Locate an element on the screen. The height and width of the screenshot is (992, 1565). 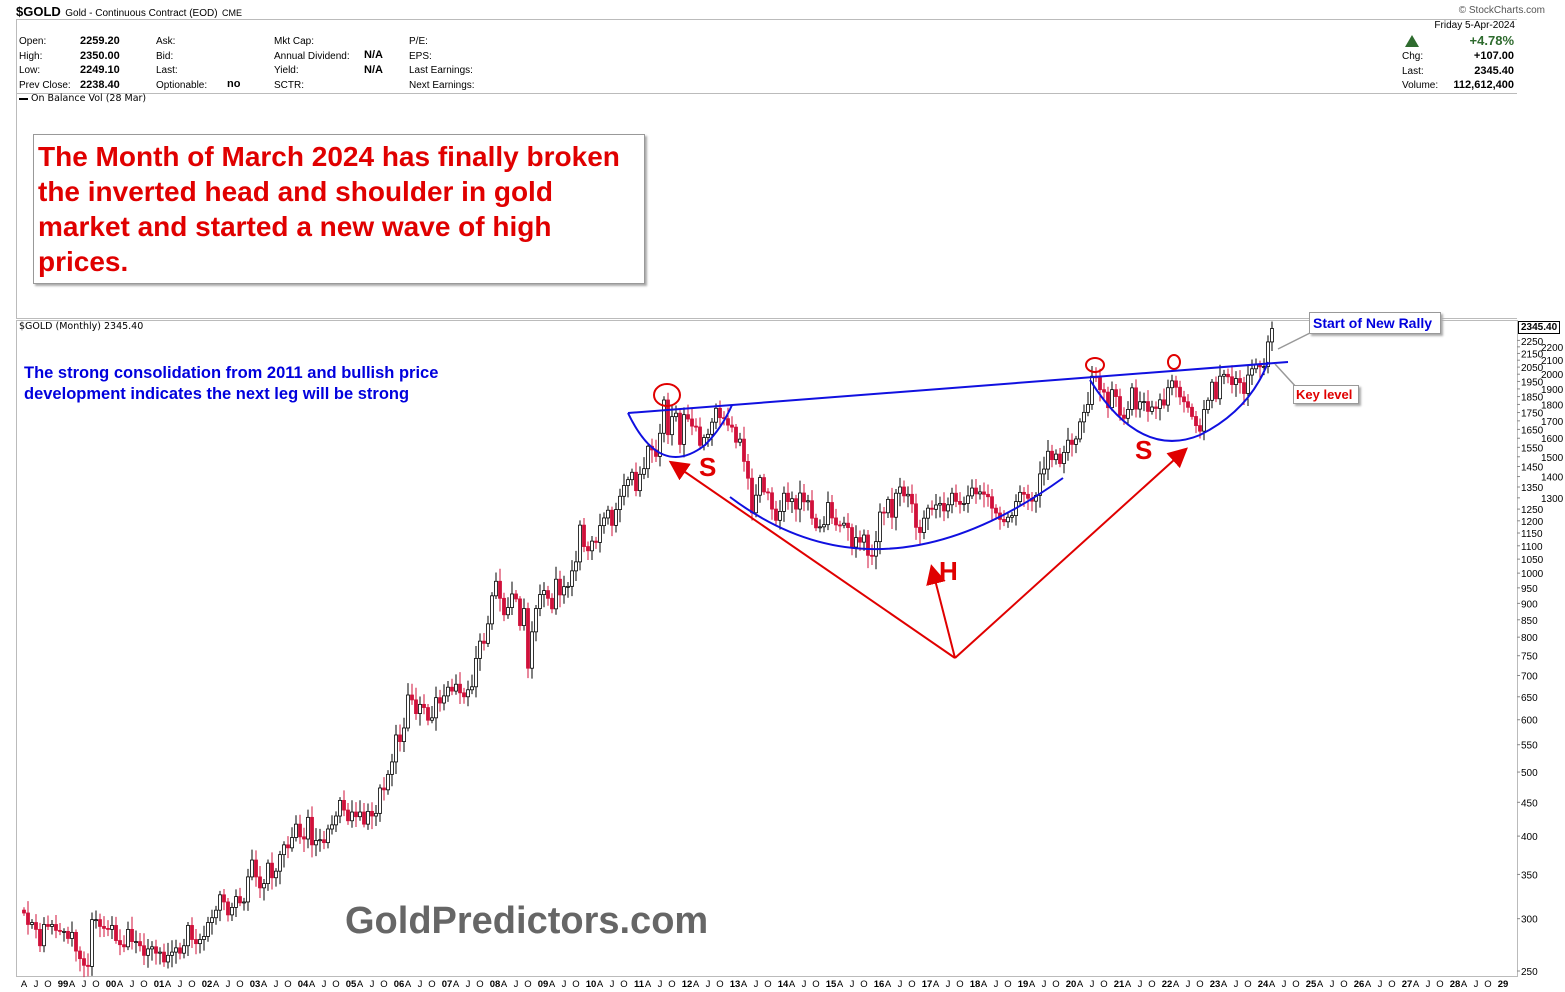
watermark: GoldPredictors.com is located at coordinates (527, 921).